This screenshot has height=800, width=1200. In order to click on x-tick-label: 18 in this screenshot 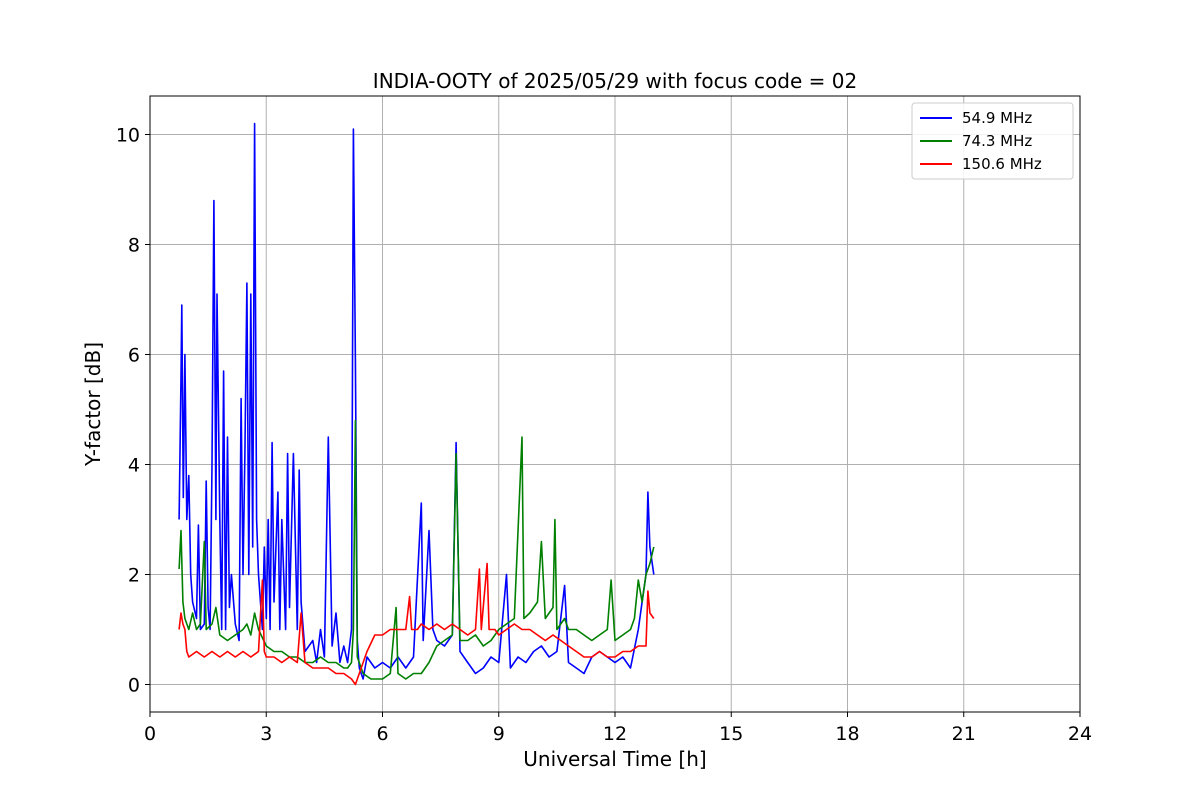, I will do `click(847, 734)`.